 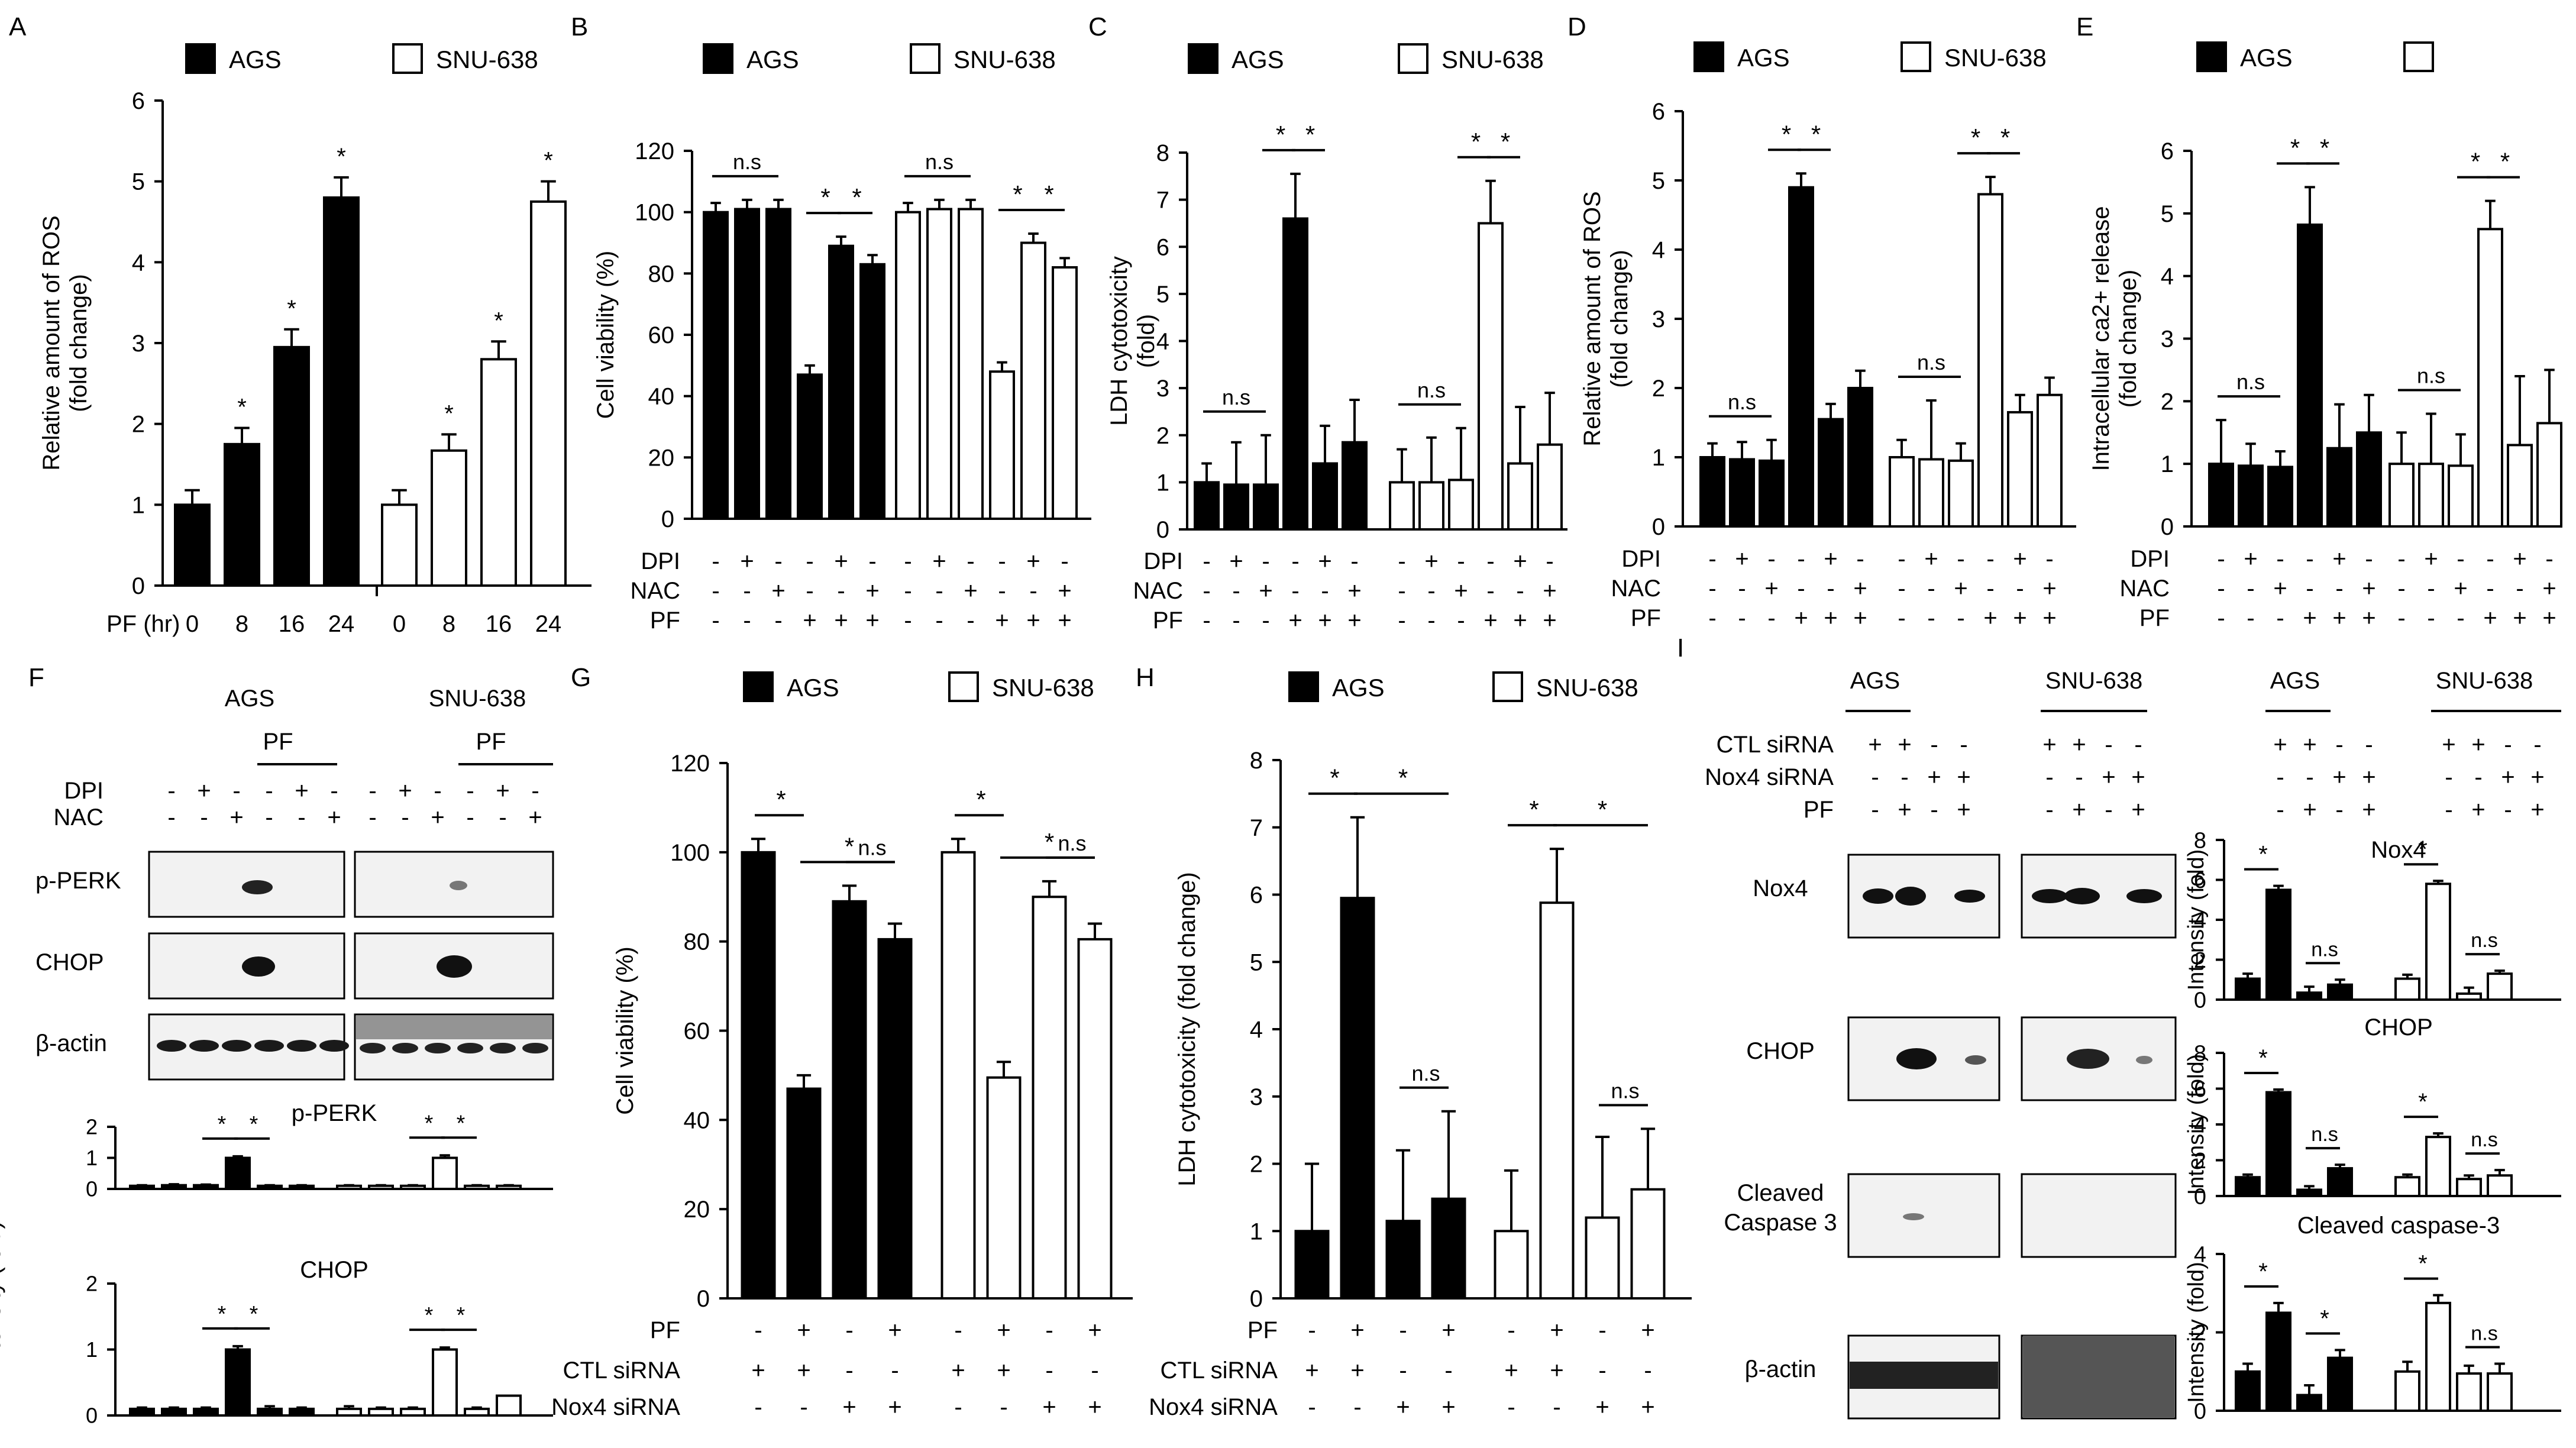 I want to click on significance-mark: *, so click(x=449, y=413).